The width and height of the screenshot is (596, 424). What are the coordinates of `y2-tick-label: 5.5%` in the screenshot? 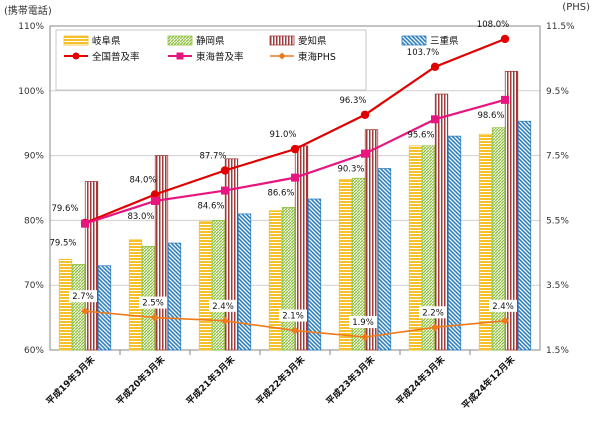 It's located at (557, 221).